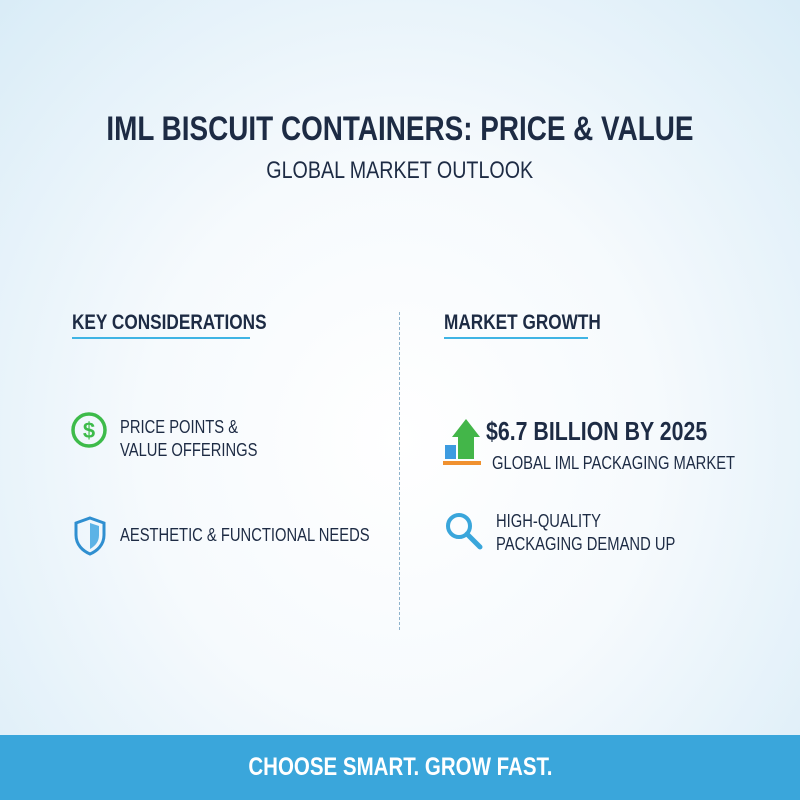 The height and width of the screenshot is (800, 800). I want to click on footer-text: CHOOSE SMART. GROW FAST., so click(400, 767).